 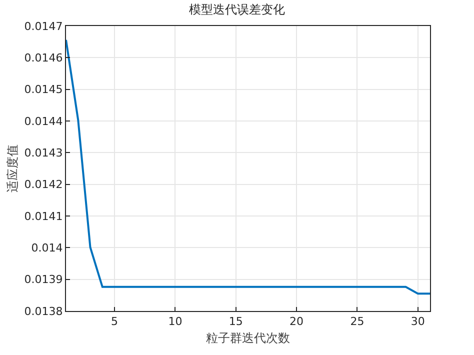 I want to click on x-axis-title: 粒子群迭代次数, so click(x=248, y=338).